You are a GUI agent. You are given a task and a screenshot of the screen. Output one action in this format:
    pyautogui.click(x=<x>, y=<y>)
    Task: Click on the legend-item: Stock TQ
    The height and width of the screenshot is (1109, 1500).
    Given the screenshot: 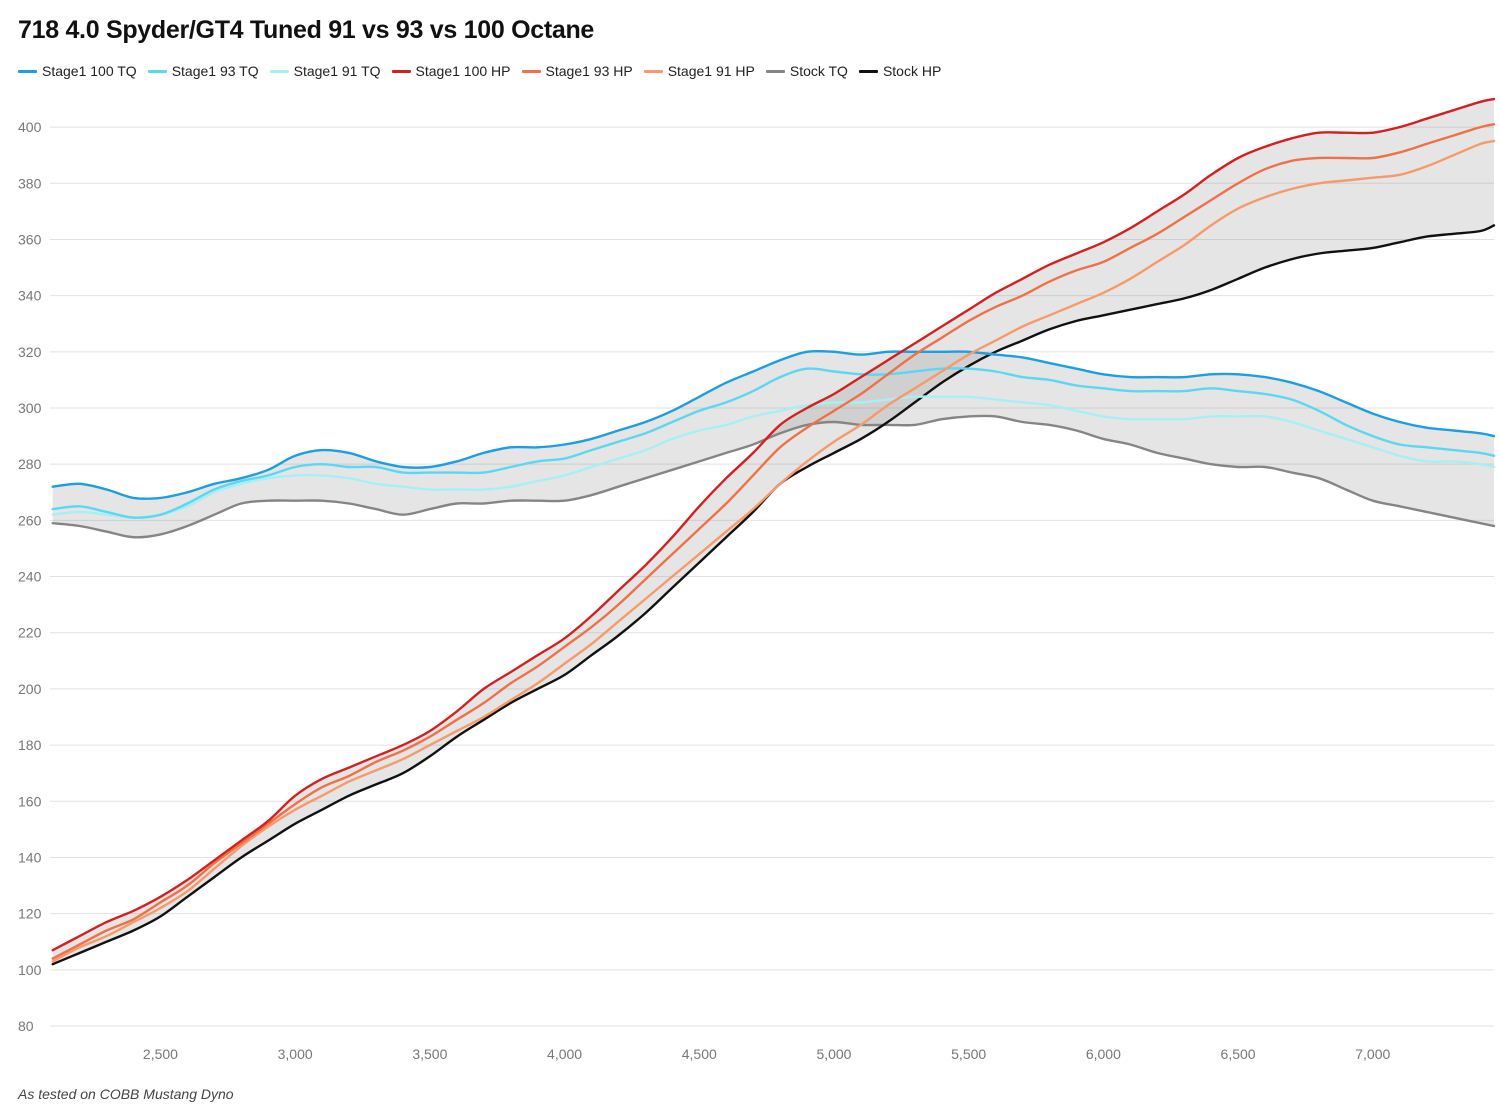 What is the action you would take?
    pyautogui.click(x=806, y=71)
    